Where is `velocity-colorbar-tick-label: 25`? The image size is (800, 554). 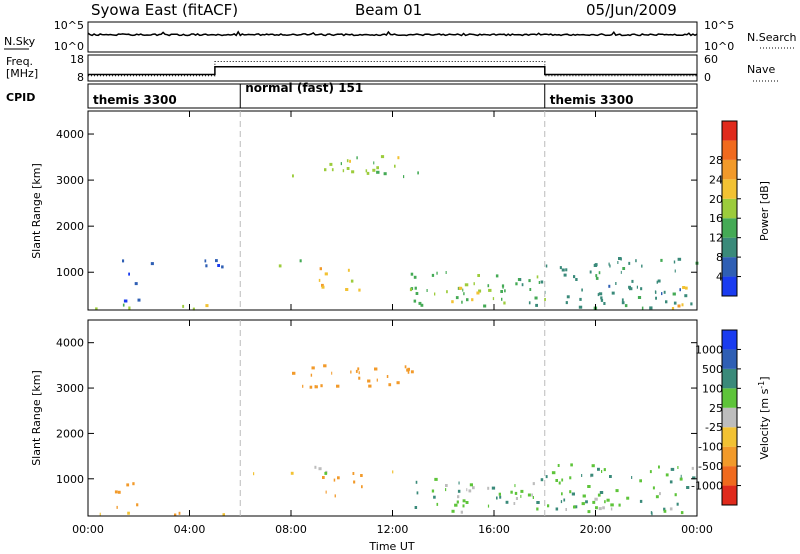
velocity-colorbar-tick-label: 25 is located at coordinates (716, 408).